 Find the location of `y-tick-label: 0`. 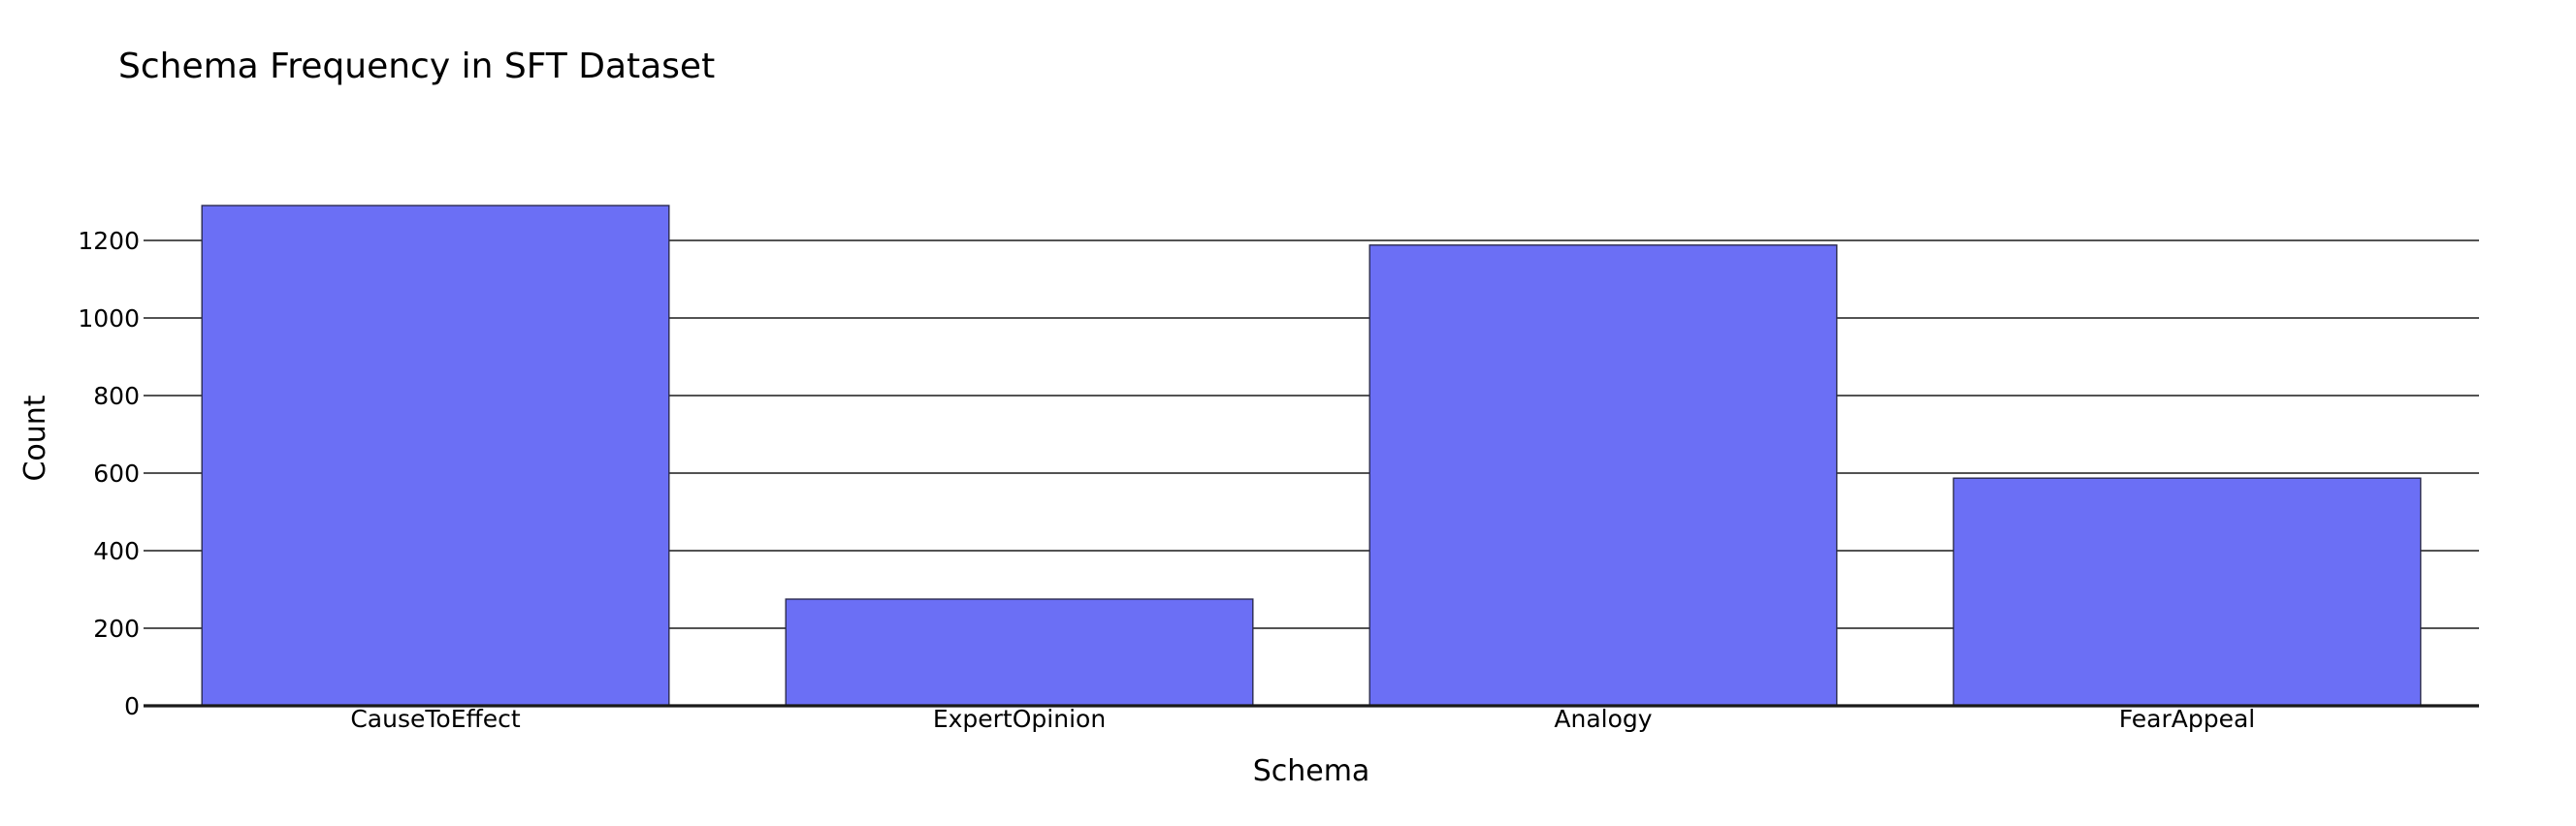

y-tick-label: 0 is located at coordinates (132, 706).